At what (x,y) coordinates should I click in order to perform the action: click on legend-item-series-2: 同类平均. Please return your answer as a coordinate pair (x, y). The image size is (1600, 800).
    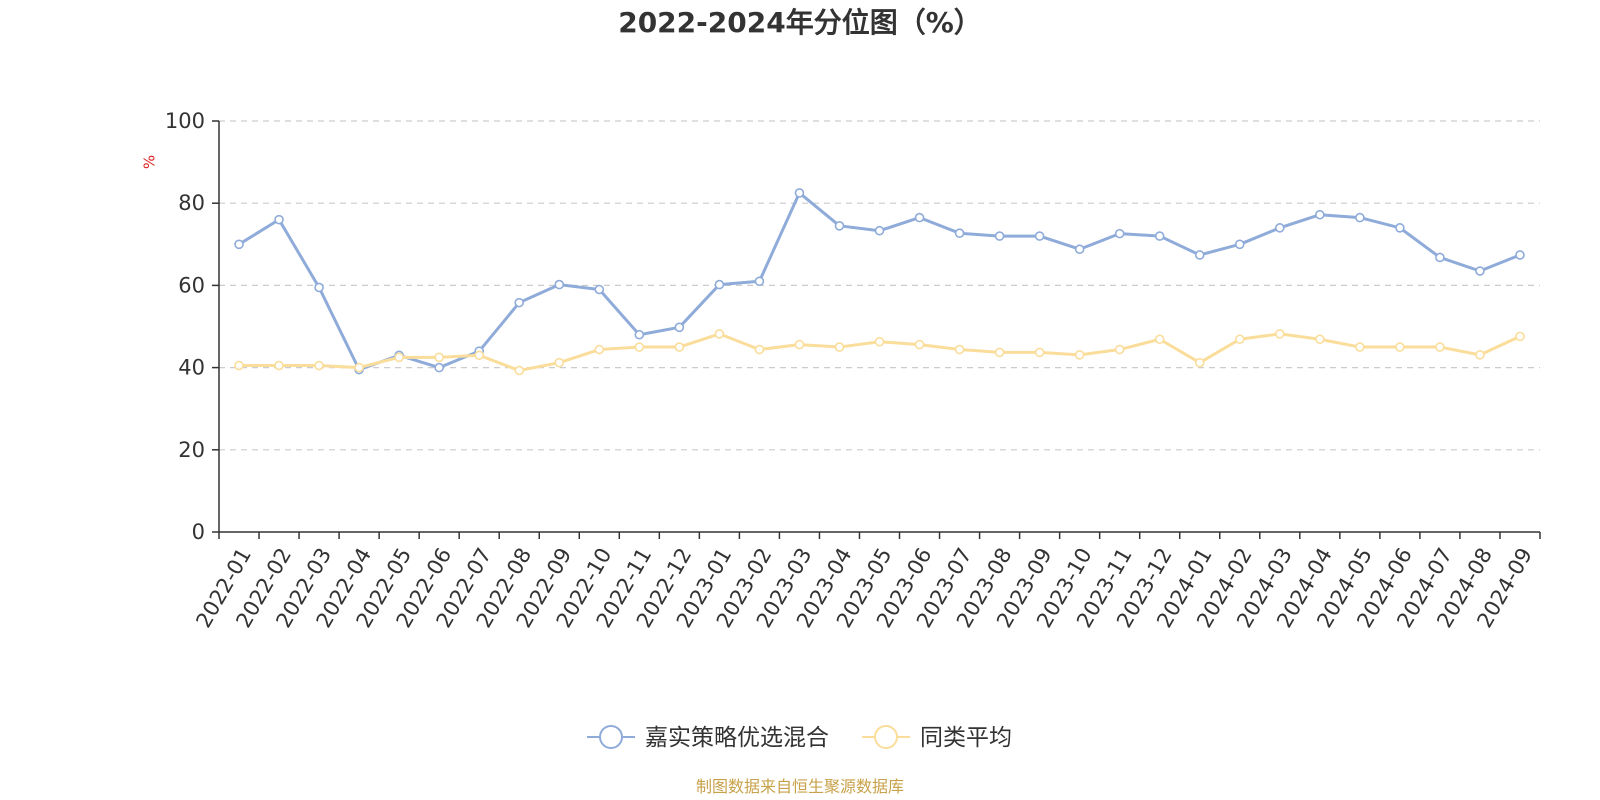
    Looking at the image, I should click on (937, 738).